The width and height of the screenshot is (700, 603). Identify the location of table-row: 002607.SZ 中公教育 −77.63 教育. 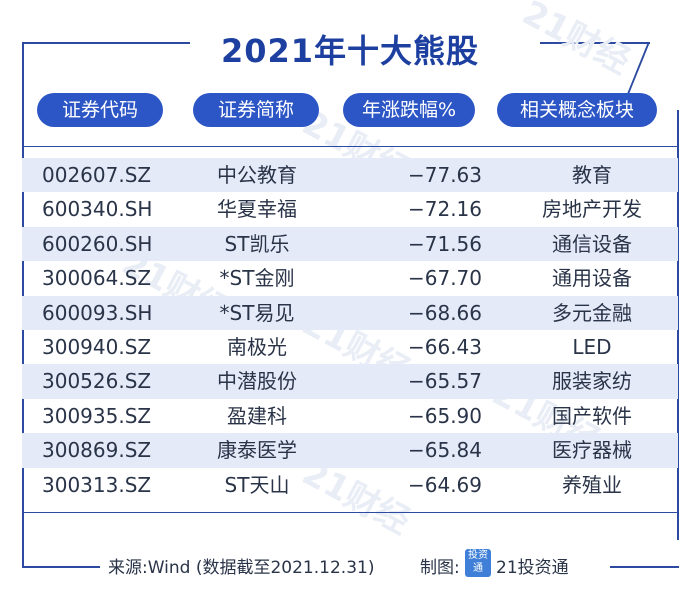
(350, 175).